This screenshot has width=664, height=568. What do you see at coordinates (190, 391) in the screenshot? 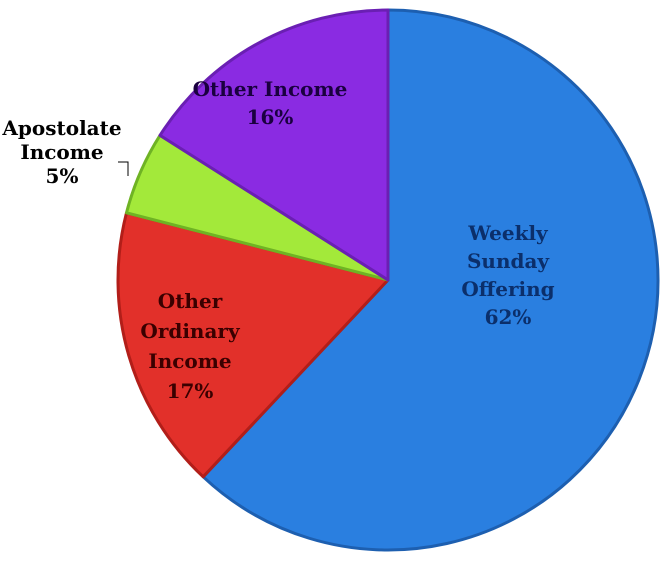
I see `pie-label-percent: 17%` at bounding box center [190, 391].